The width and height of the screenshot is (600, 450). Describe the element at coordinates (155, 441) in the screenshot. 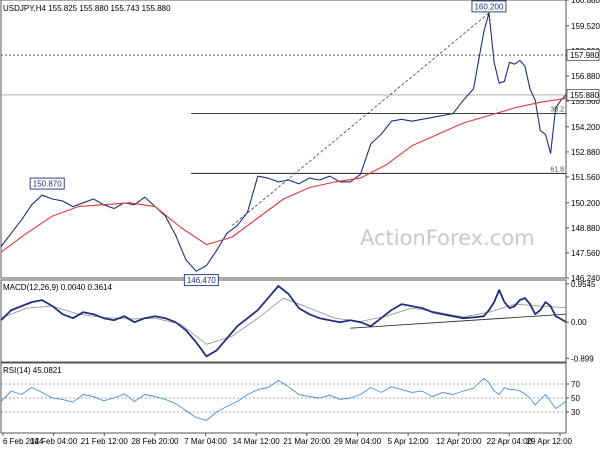

I see `x-tick-label: 28 Feb 20:00` at that location.